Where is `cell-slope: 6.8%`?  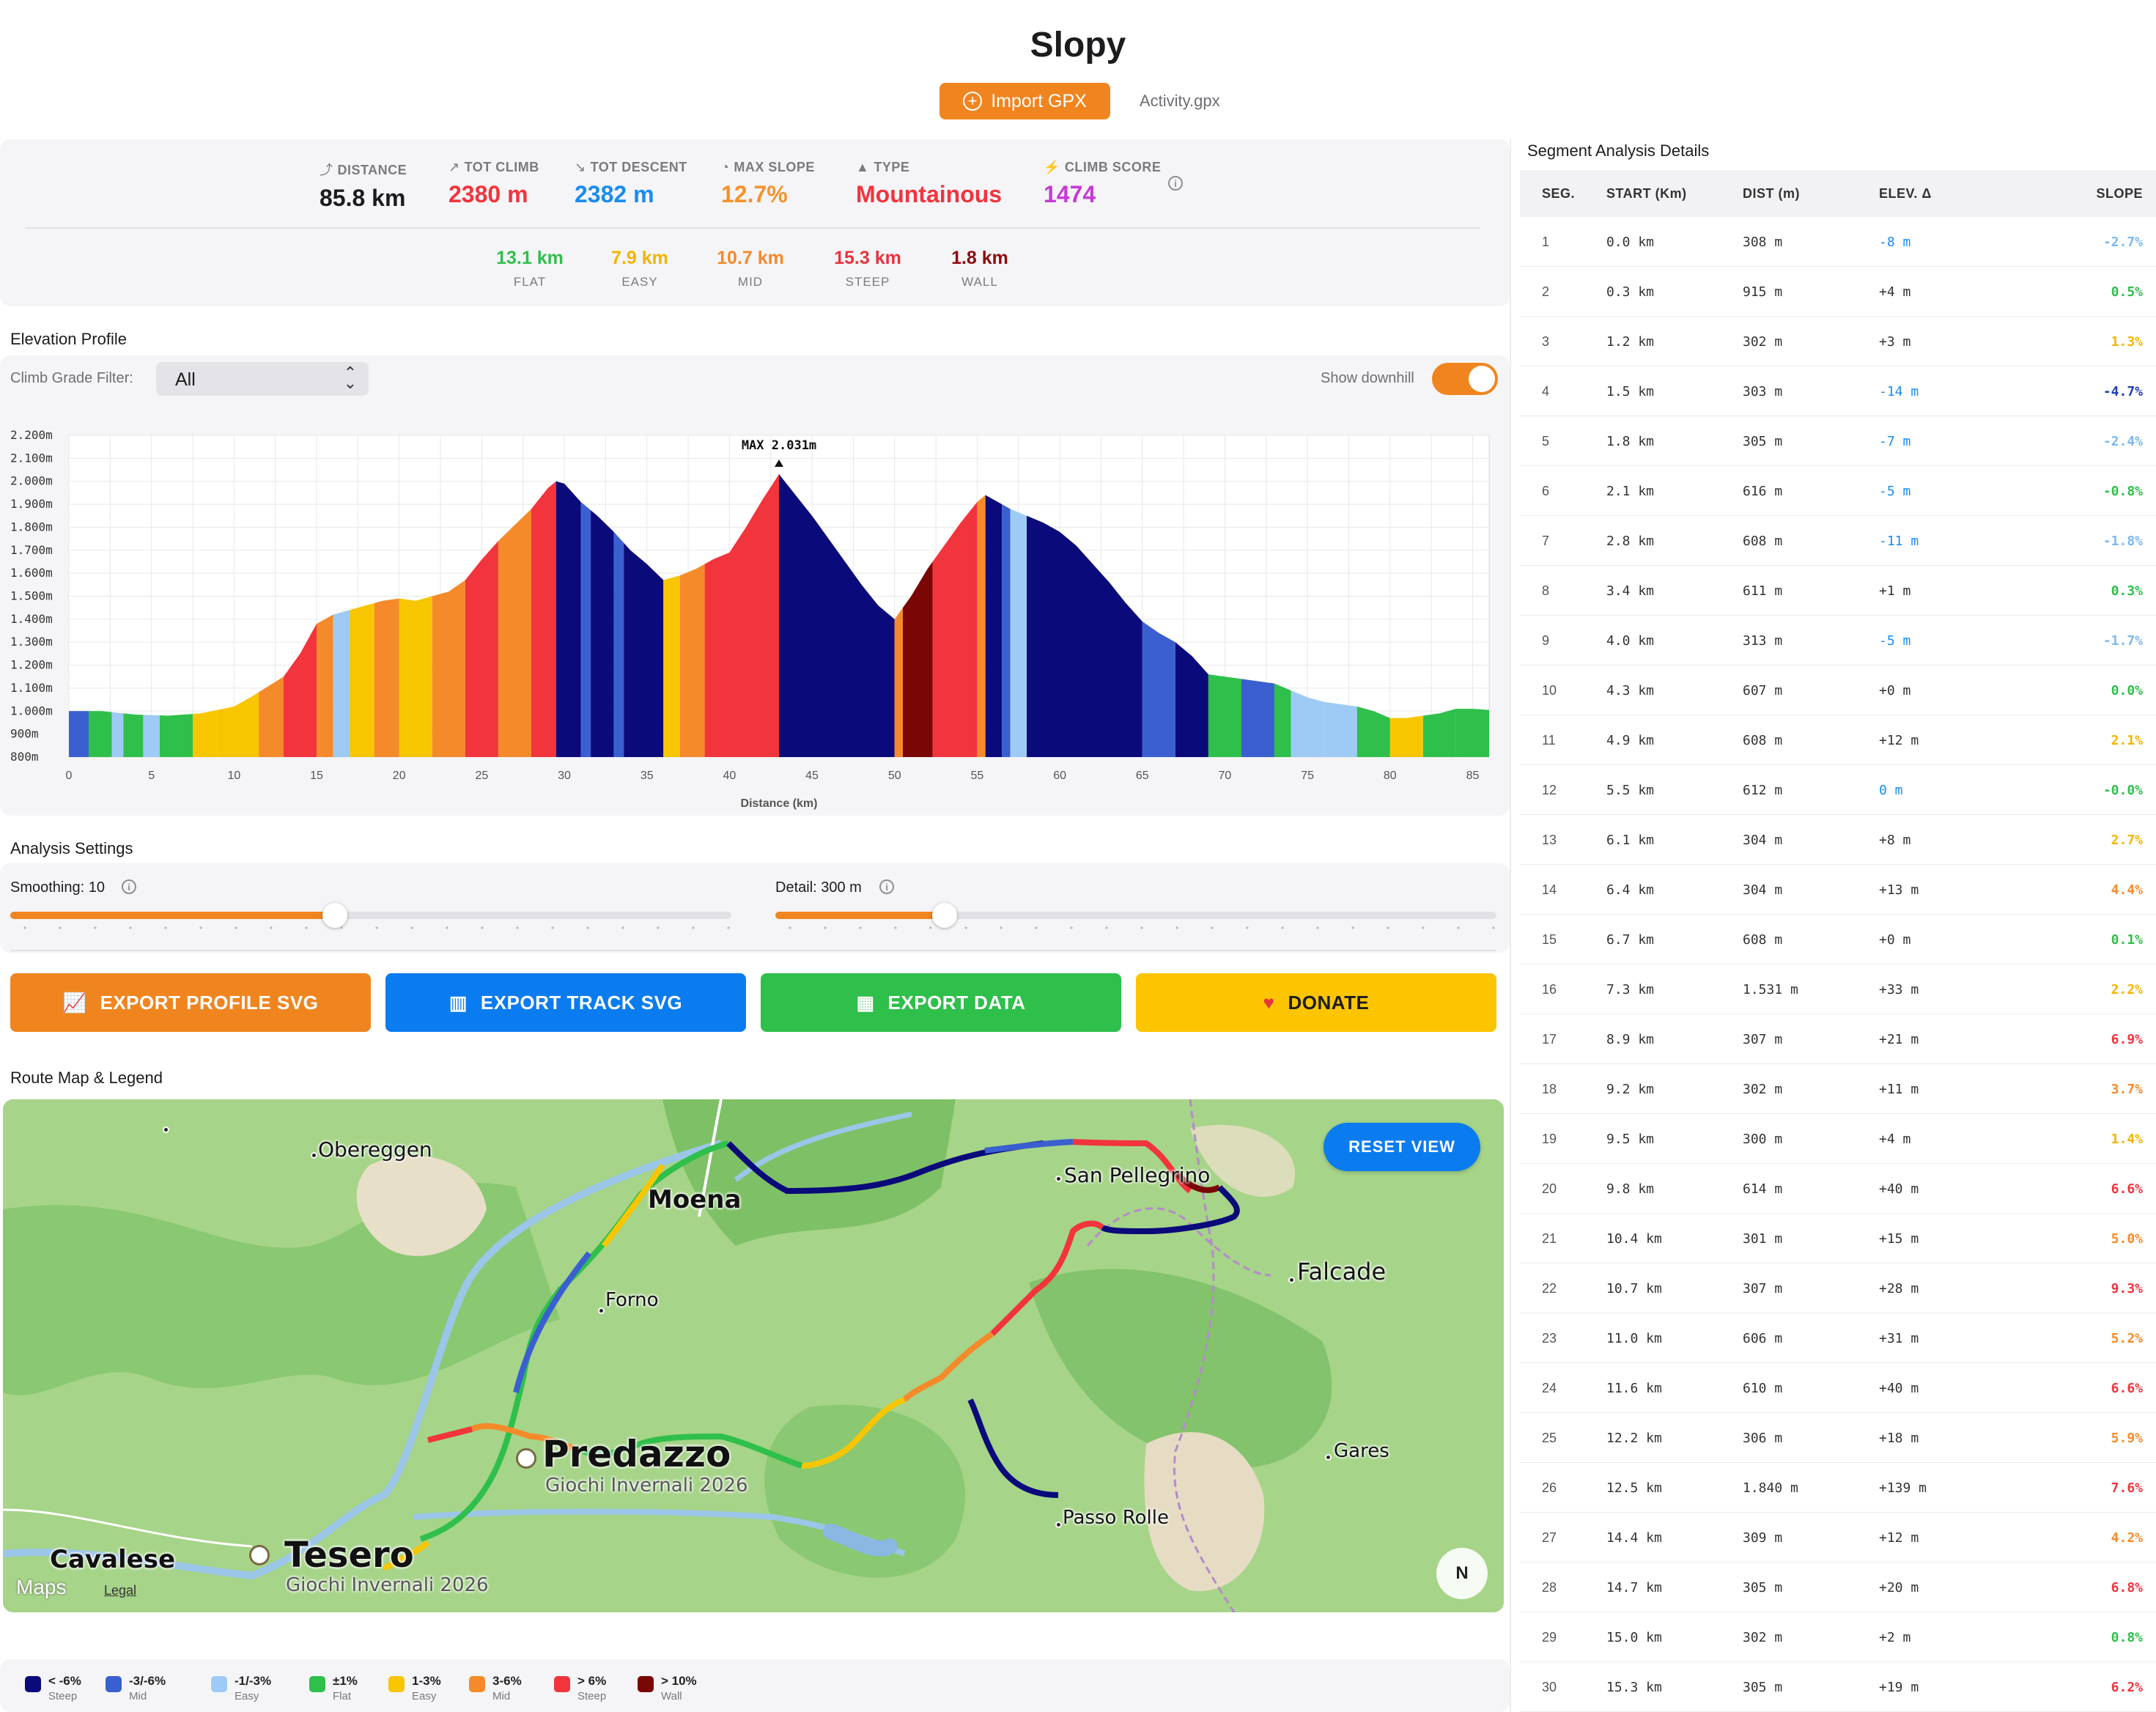 cell-slope: 6.8% is located at coordinates (2127, 1587).